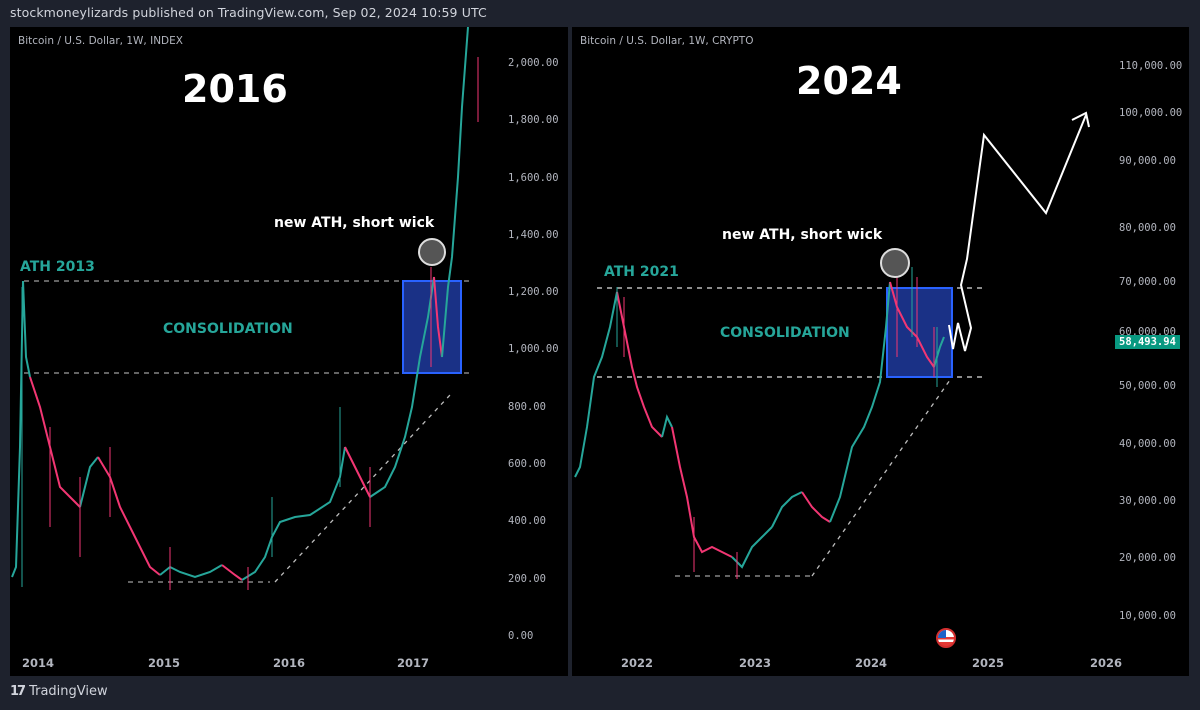  What do you see at coordinates (1151, 66) in the screenshot?
I see `y-tick: 110,000.00` at bounding box center [1151, 66].